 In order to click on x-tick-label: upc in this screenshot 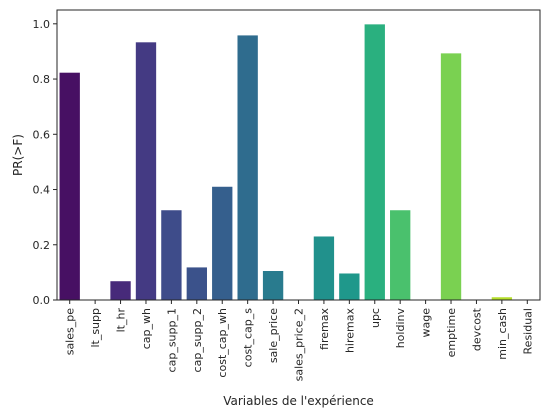, I will do `click(375, 318)`.